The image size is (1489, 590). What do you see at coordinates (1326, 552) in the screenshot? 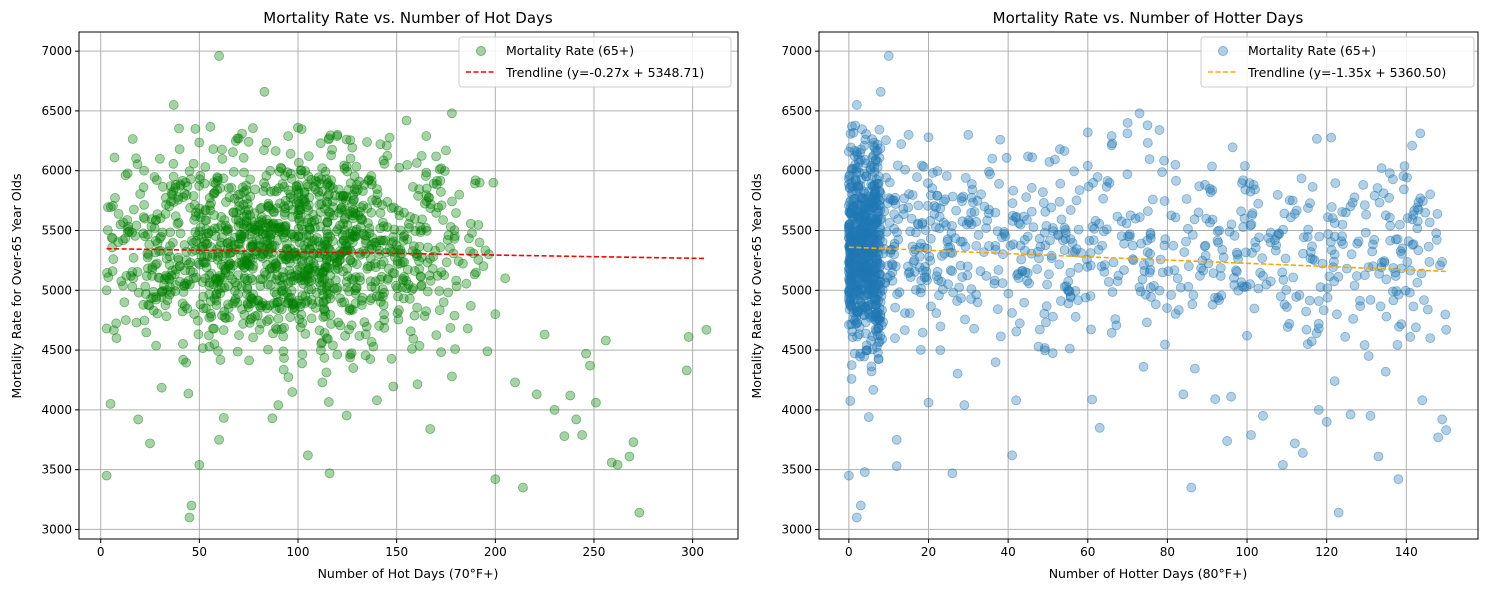
I see `right-x-tick-label: 120` at bounding box center [1326, 552].